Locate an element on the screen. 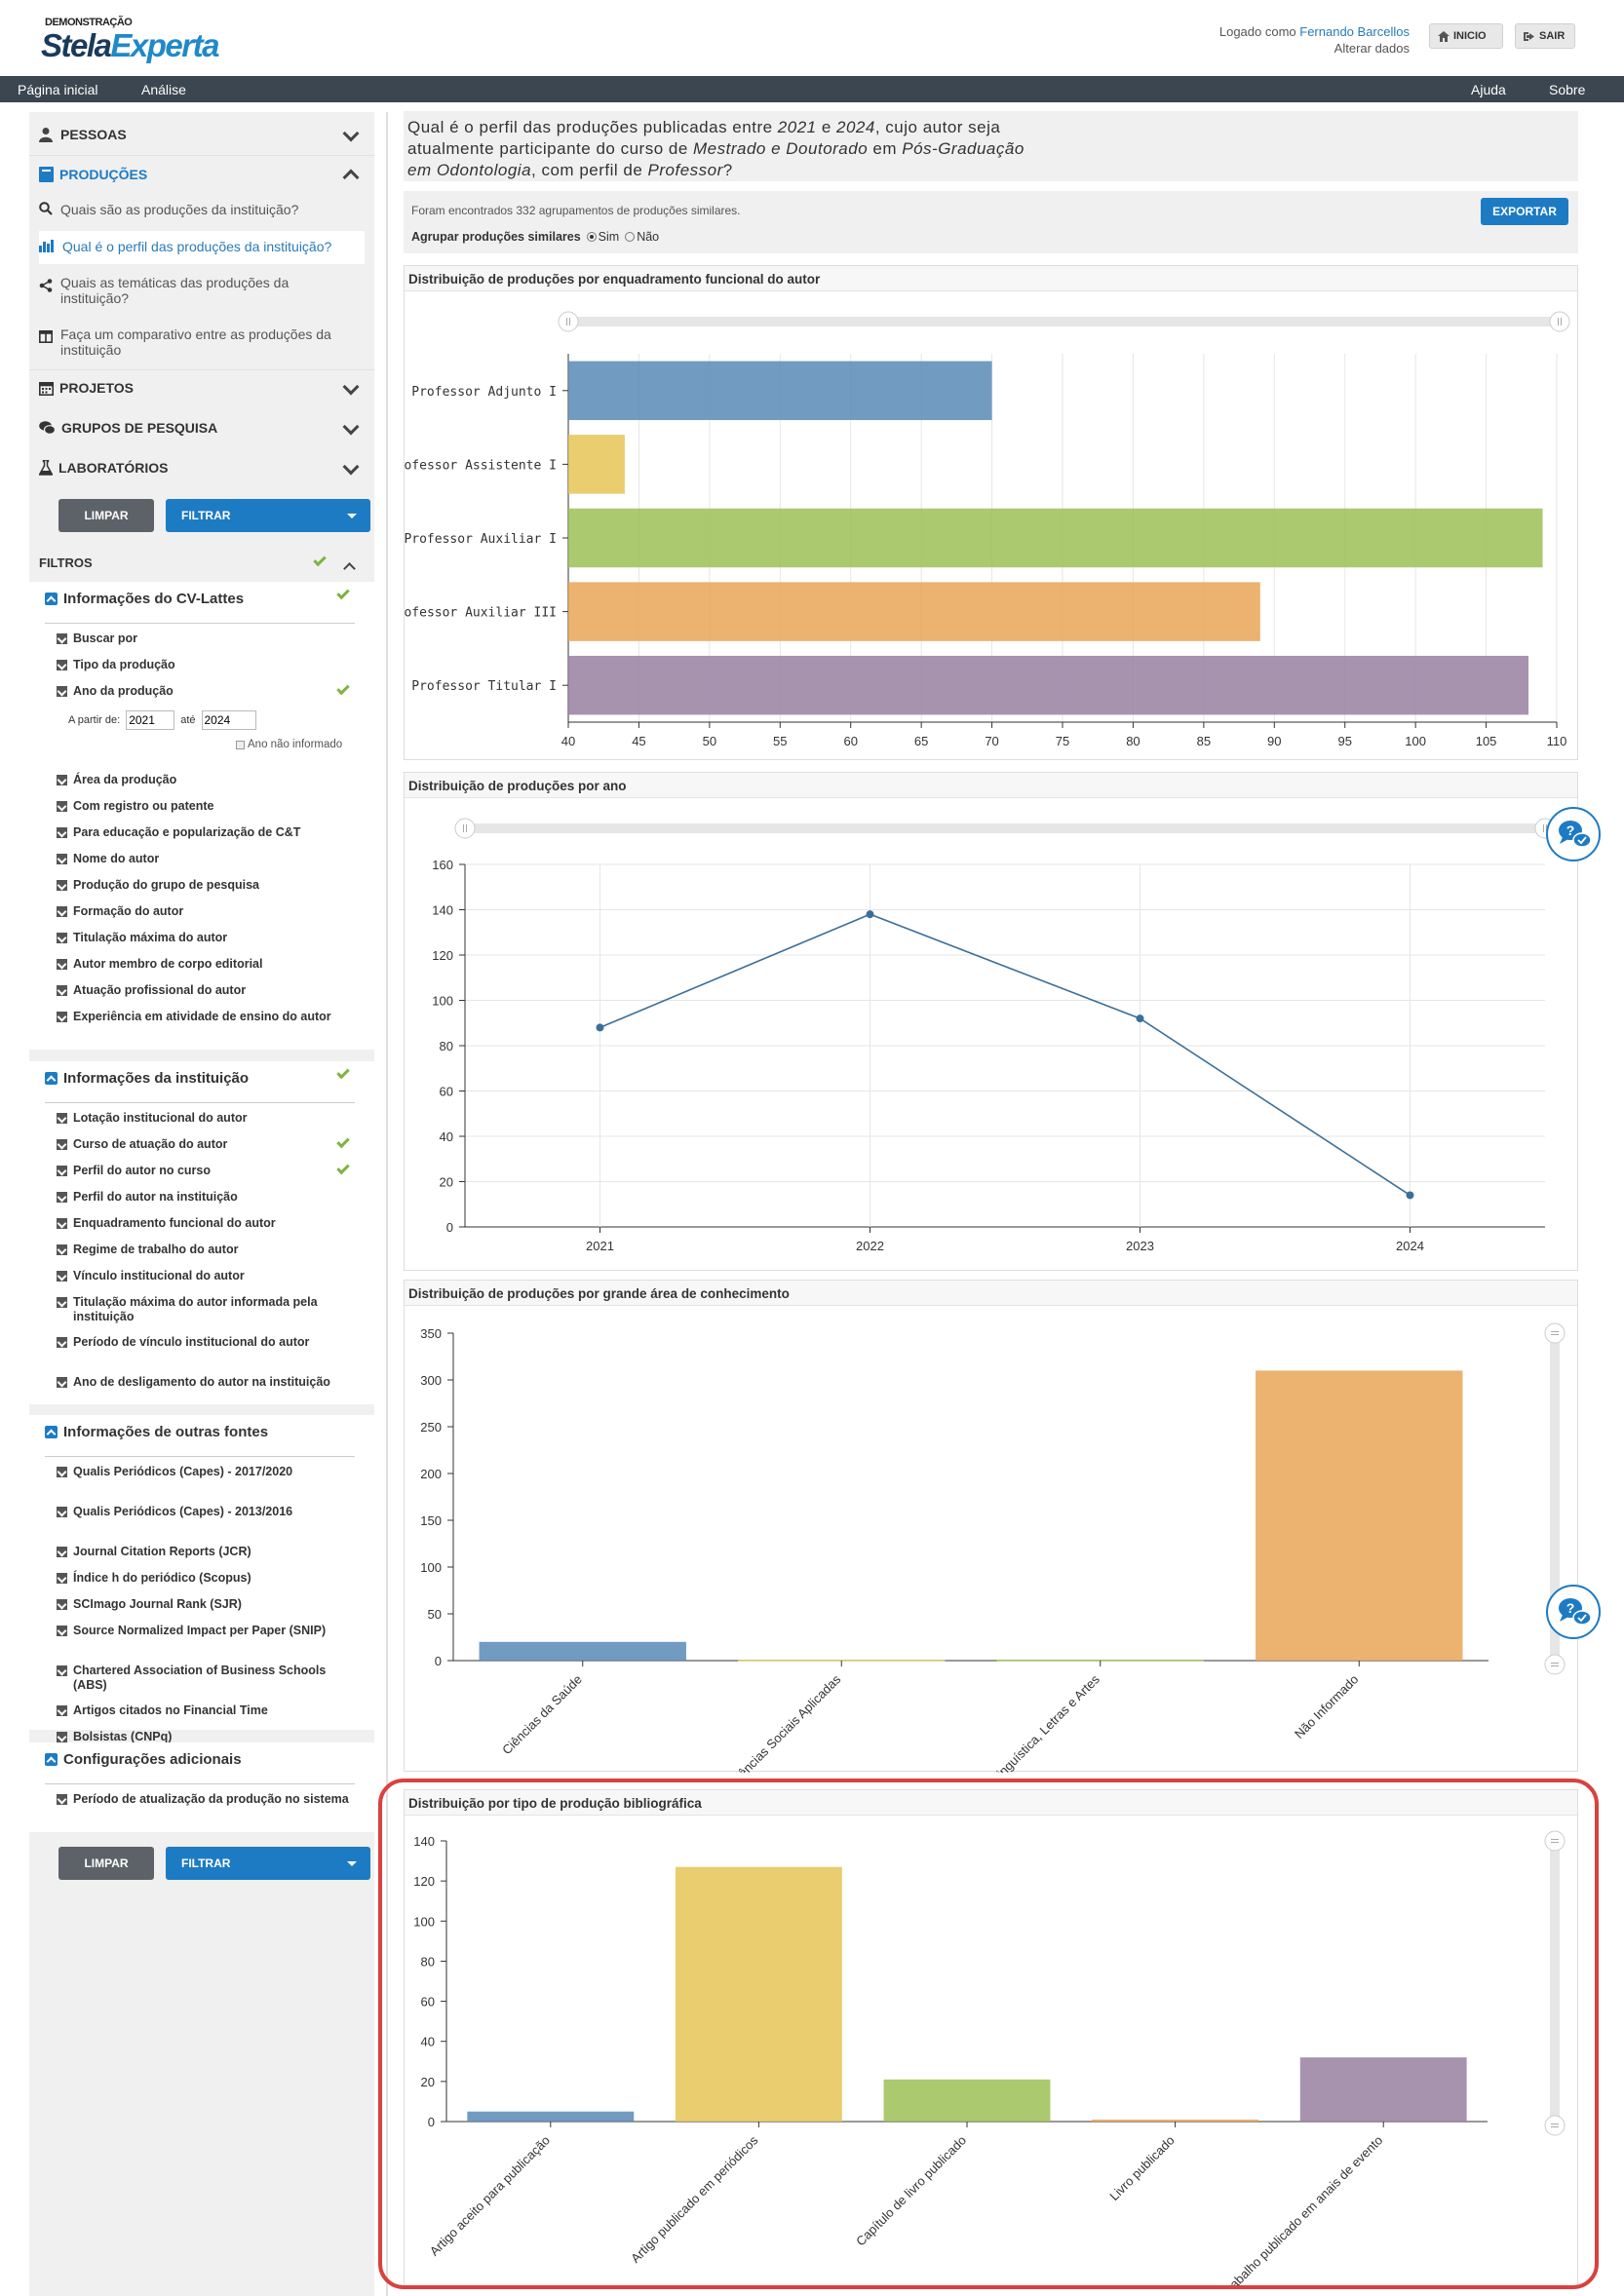 The image size is (1624, 2296). filter-item: Perfil do autor na instituição is located at coordinates (203, 1197).